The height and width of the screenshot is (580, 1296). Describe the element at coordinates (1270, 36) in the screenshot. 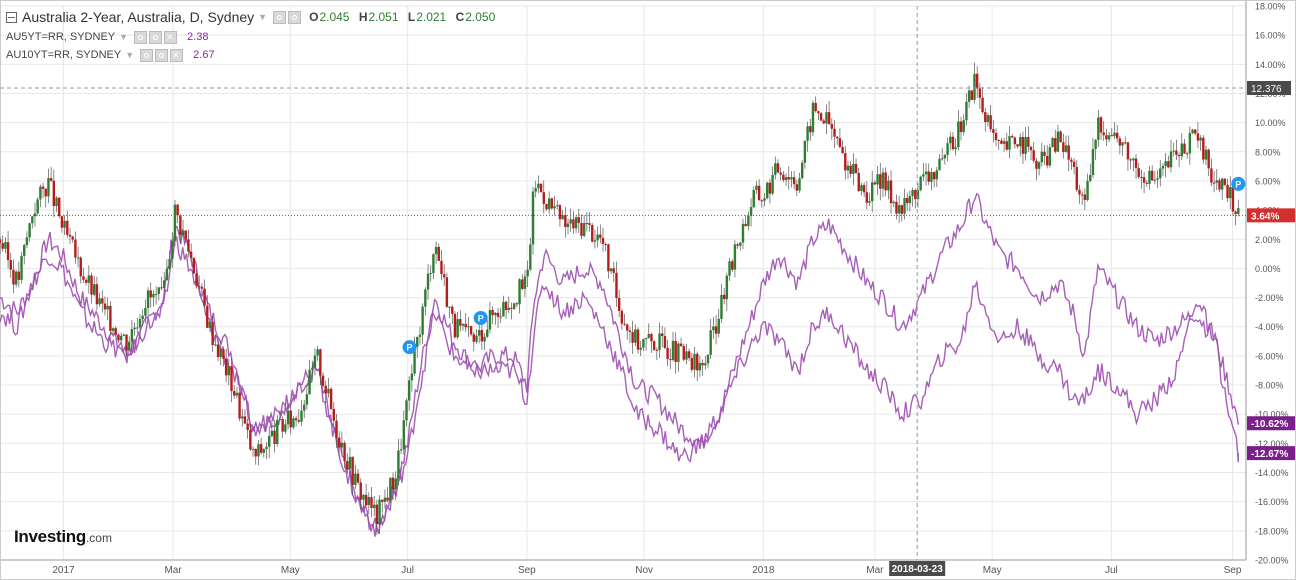

I see `y-tick-label: 16.00%` at that location.